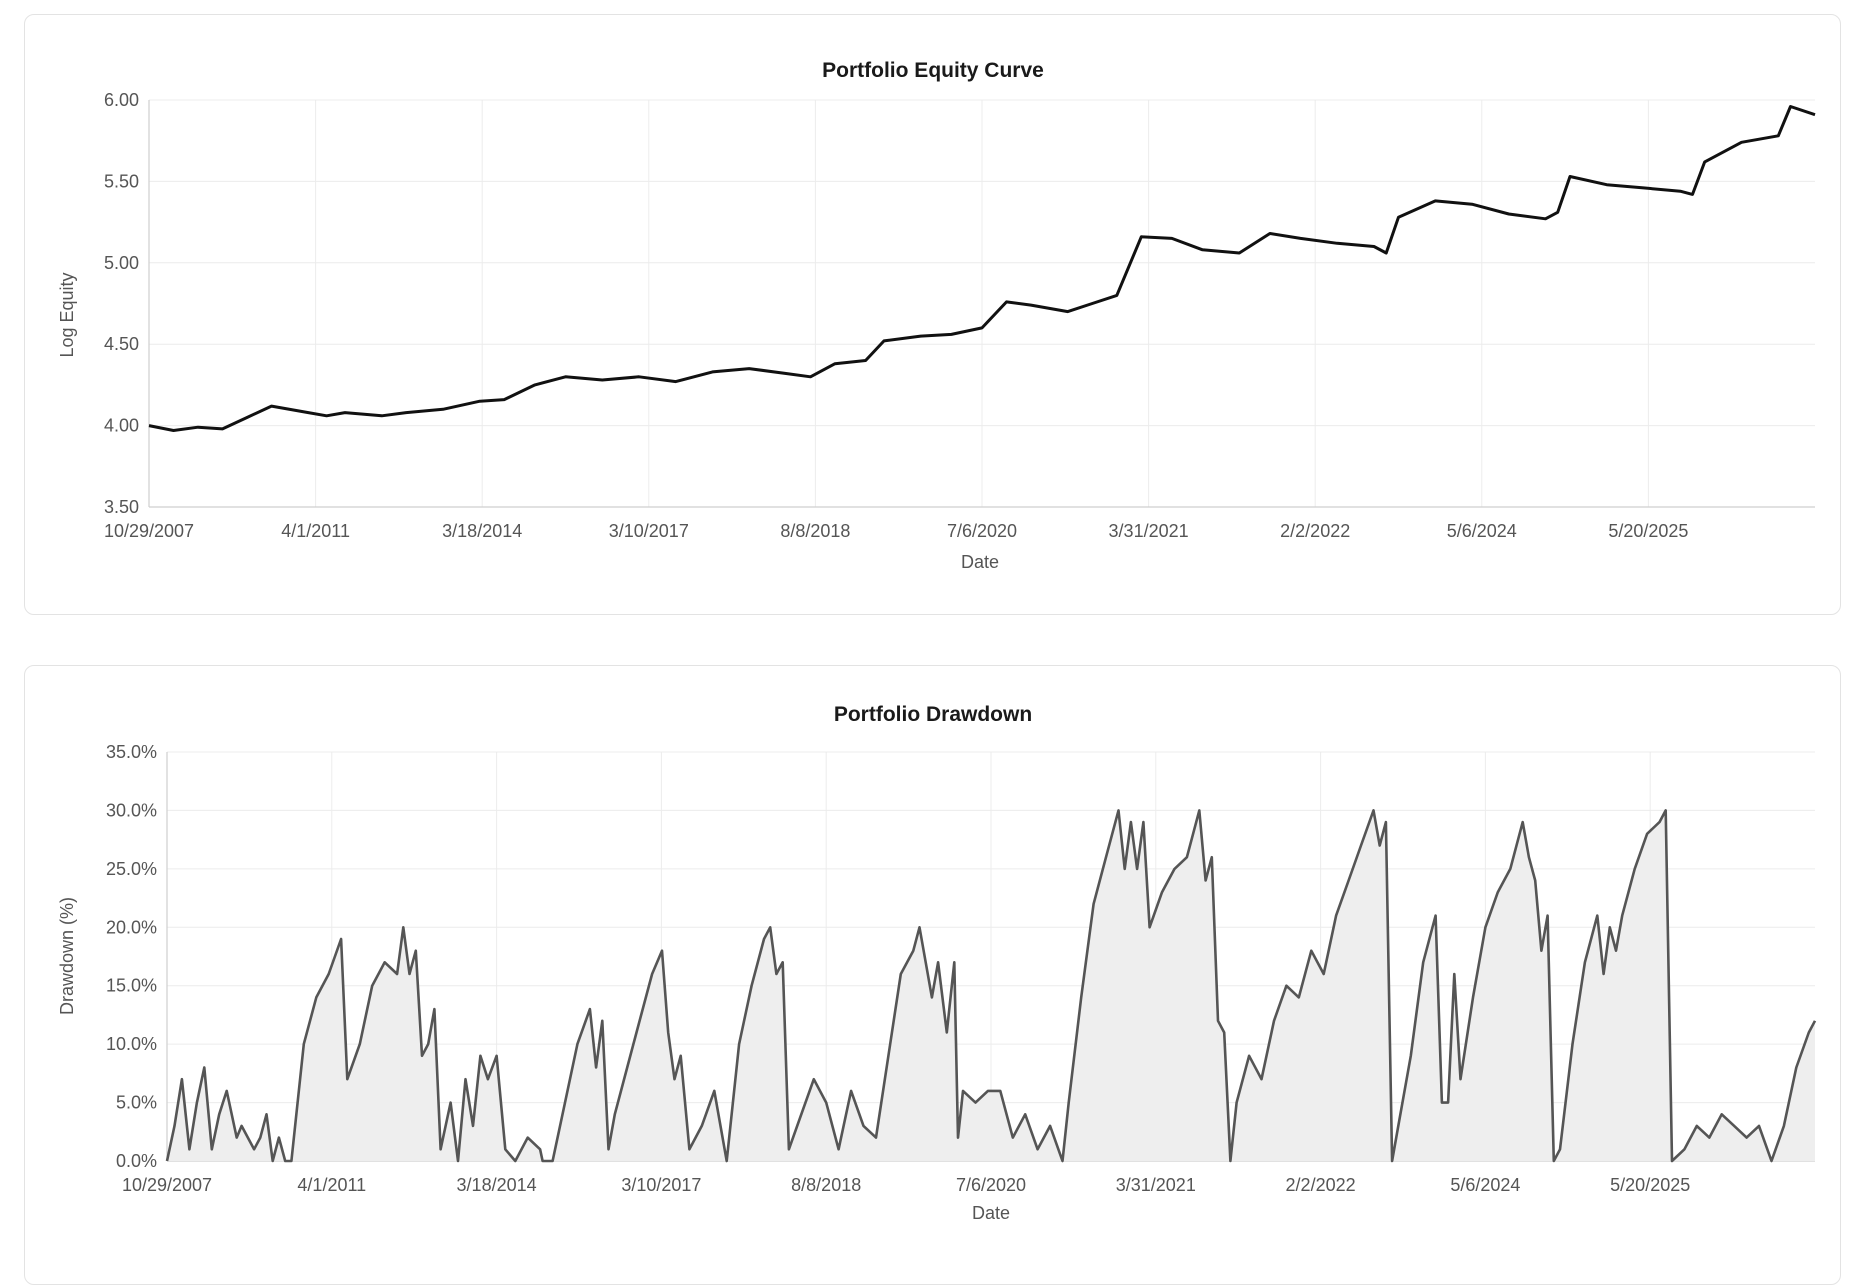 This screenshot has height=1286, width=1860. I want to click on y-axis-title: Drawdown (%), so click(67, 956).